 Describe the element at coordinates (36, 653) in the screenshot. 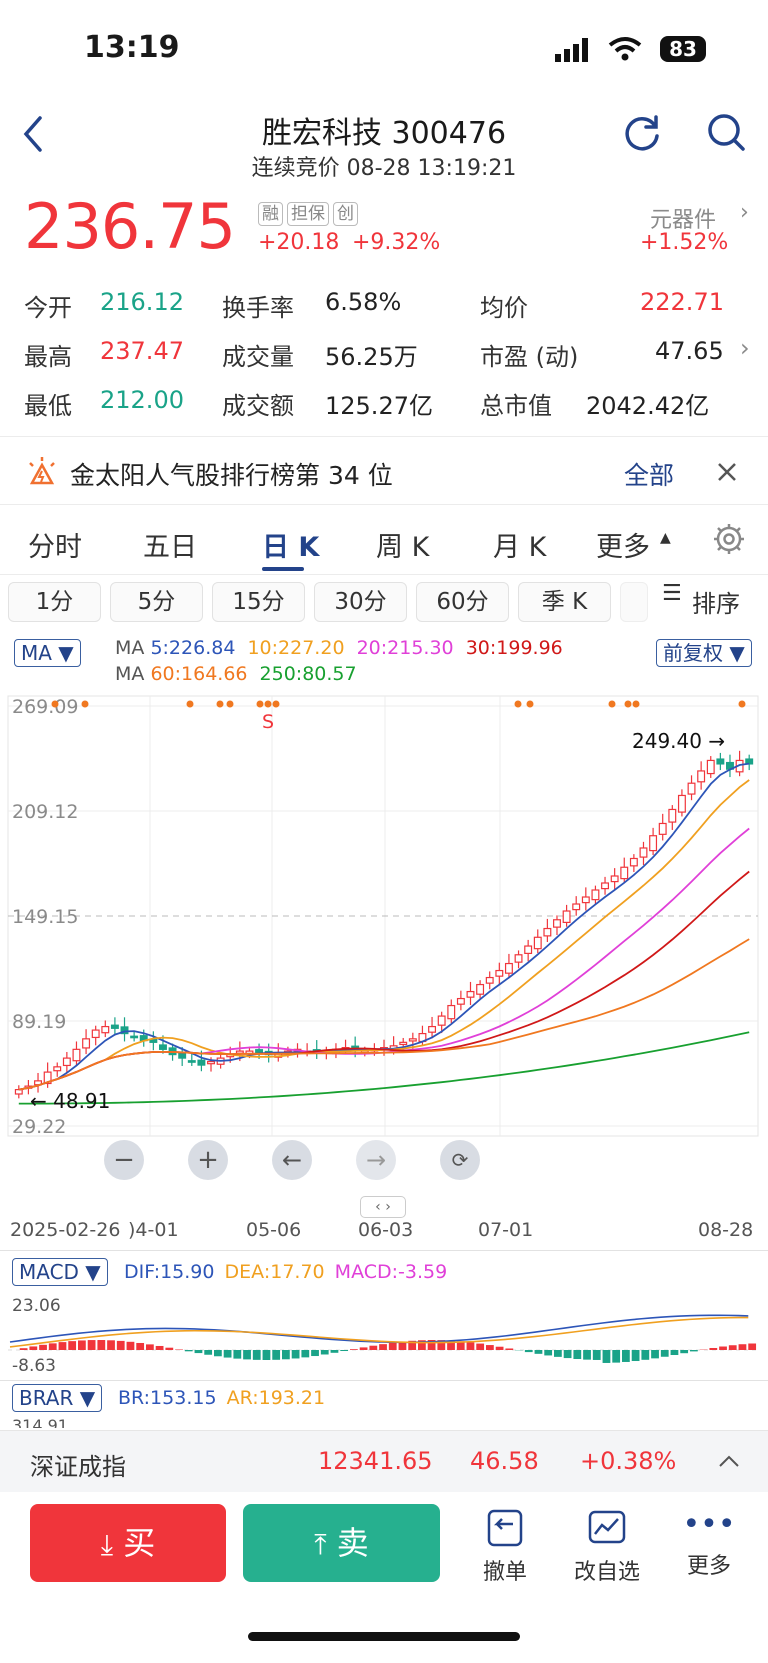

I see `ma-selector-label: MA` at that location.